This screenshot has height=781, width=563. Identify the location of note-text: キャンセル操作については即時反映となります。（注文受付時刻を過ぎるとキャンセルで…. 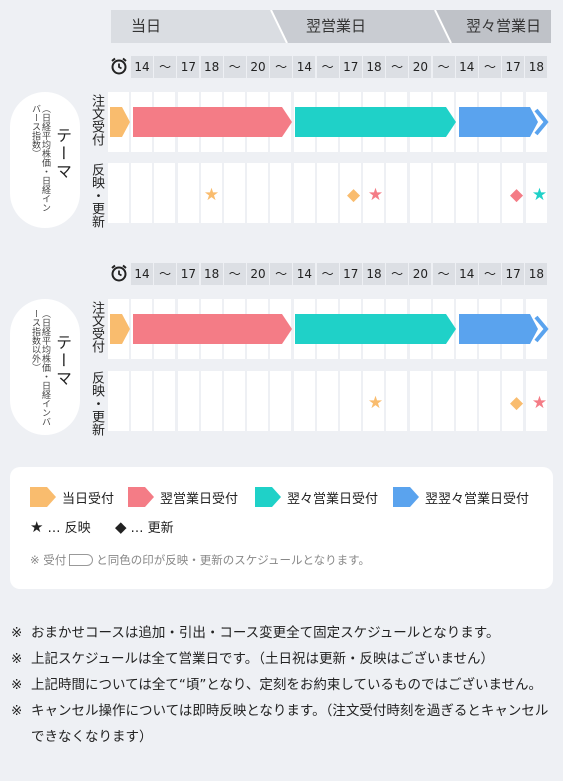
(290, 724).